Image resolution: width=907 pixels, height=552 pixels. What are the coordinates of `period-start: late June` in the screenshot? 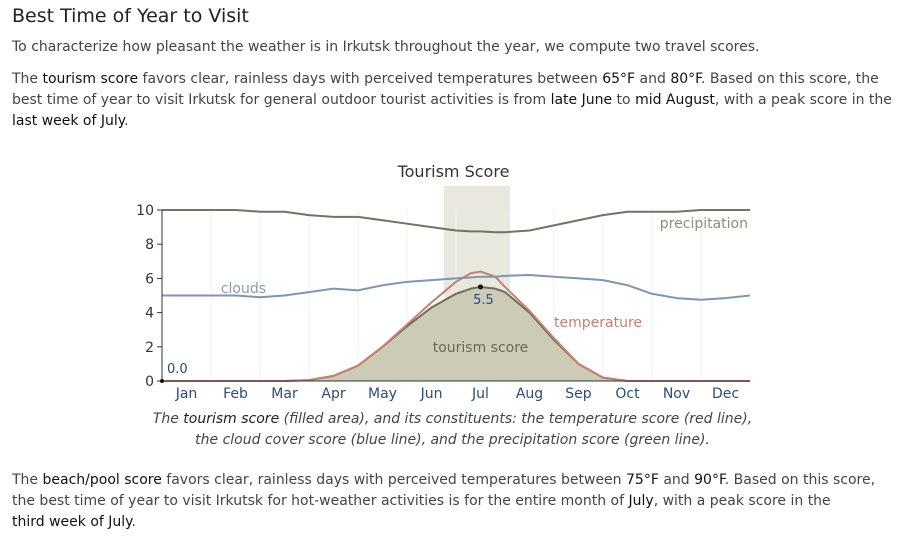 It's located at (581, 100).